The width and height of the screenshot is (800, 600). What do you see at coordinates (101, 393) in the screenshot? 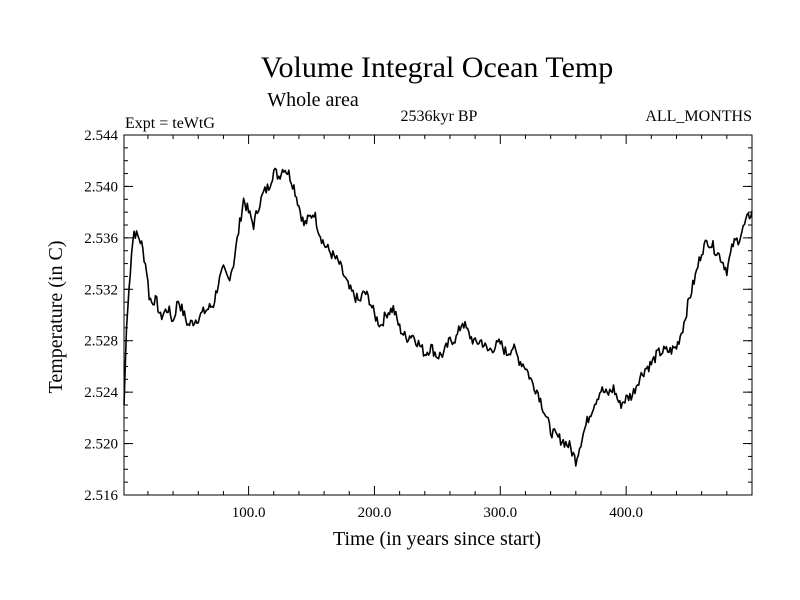
I see `y-tick-label: 2.524` at bounding box center [101, 393].